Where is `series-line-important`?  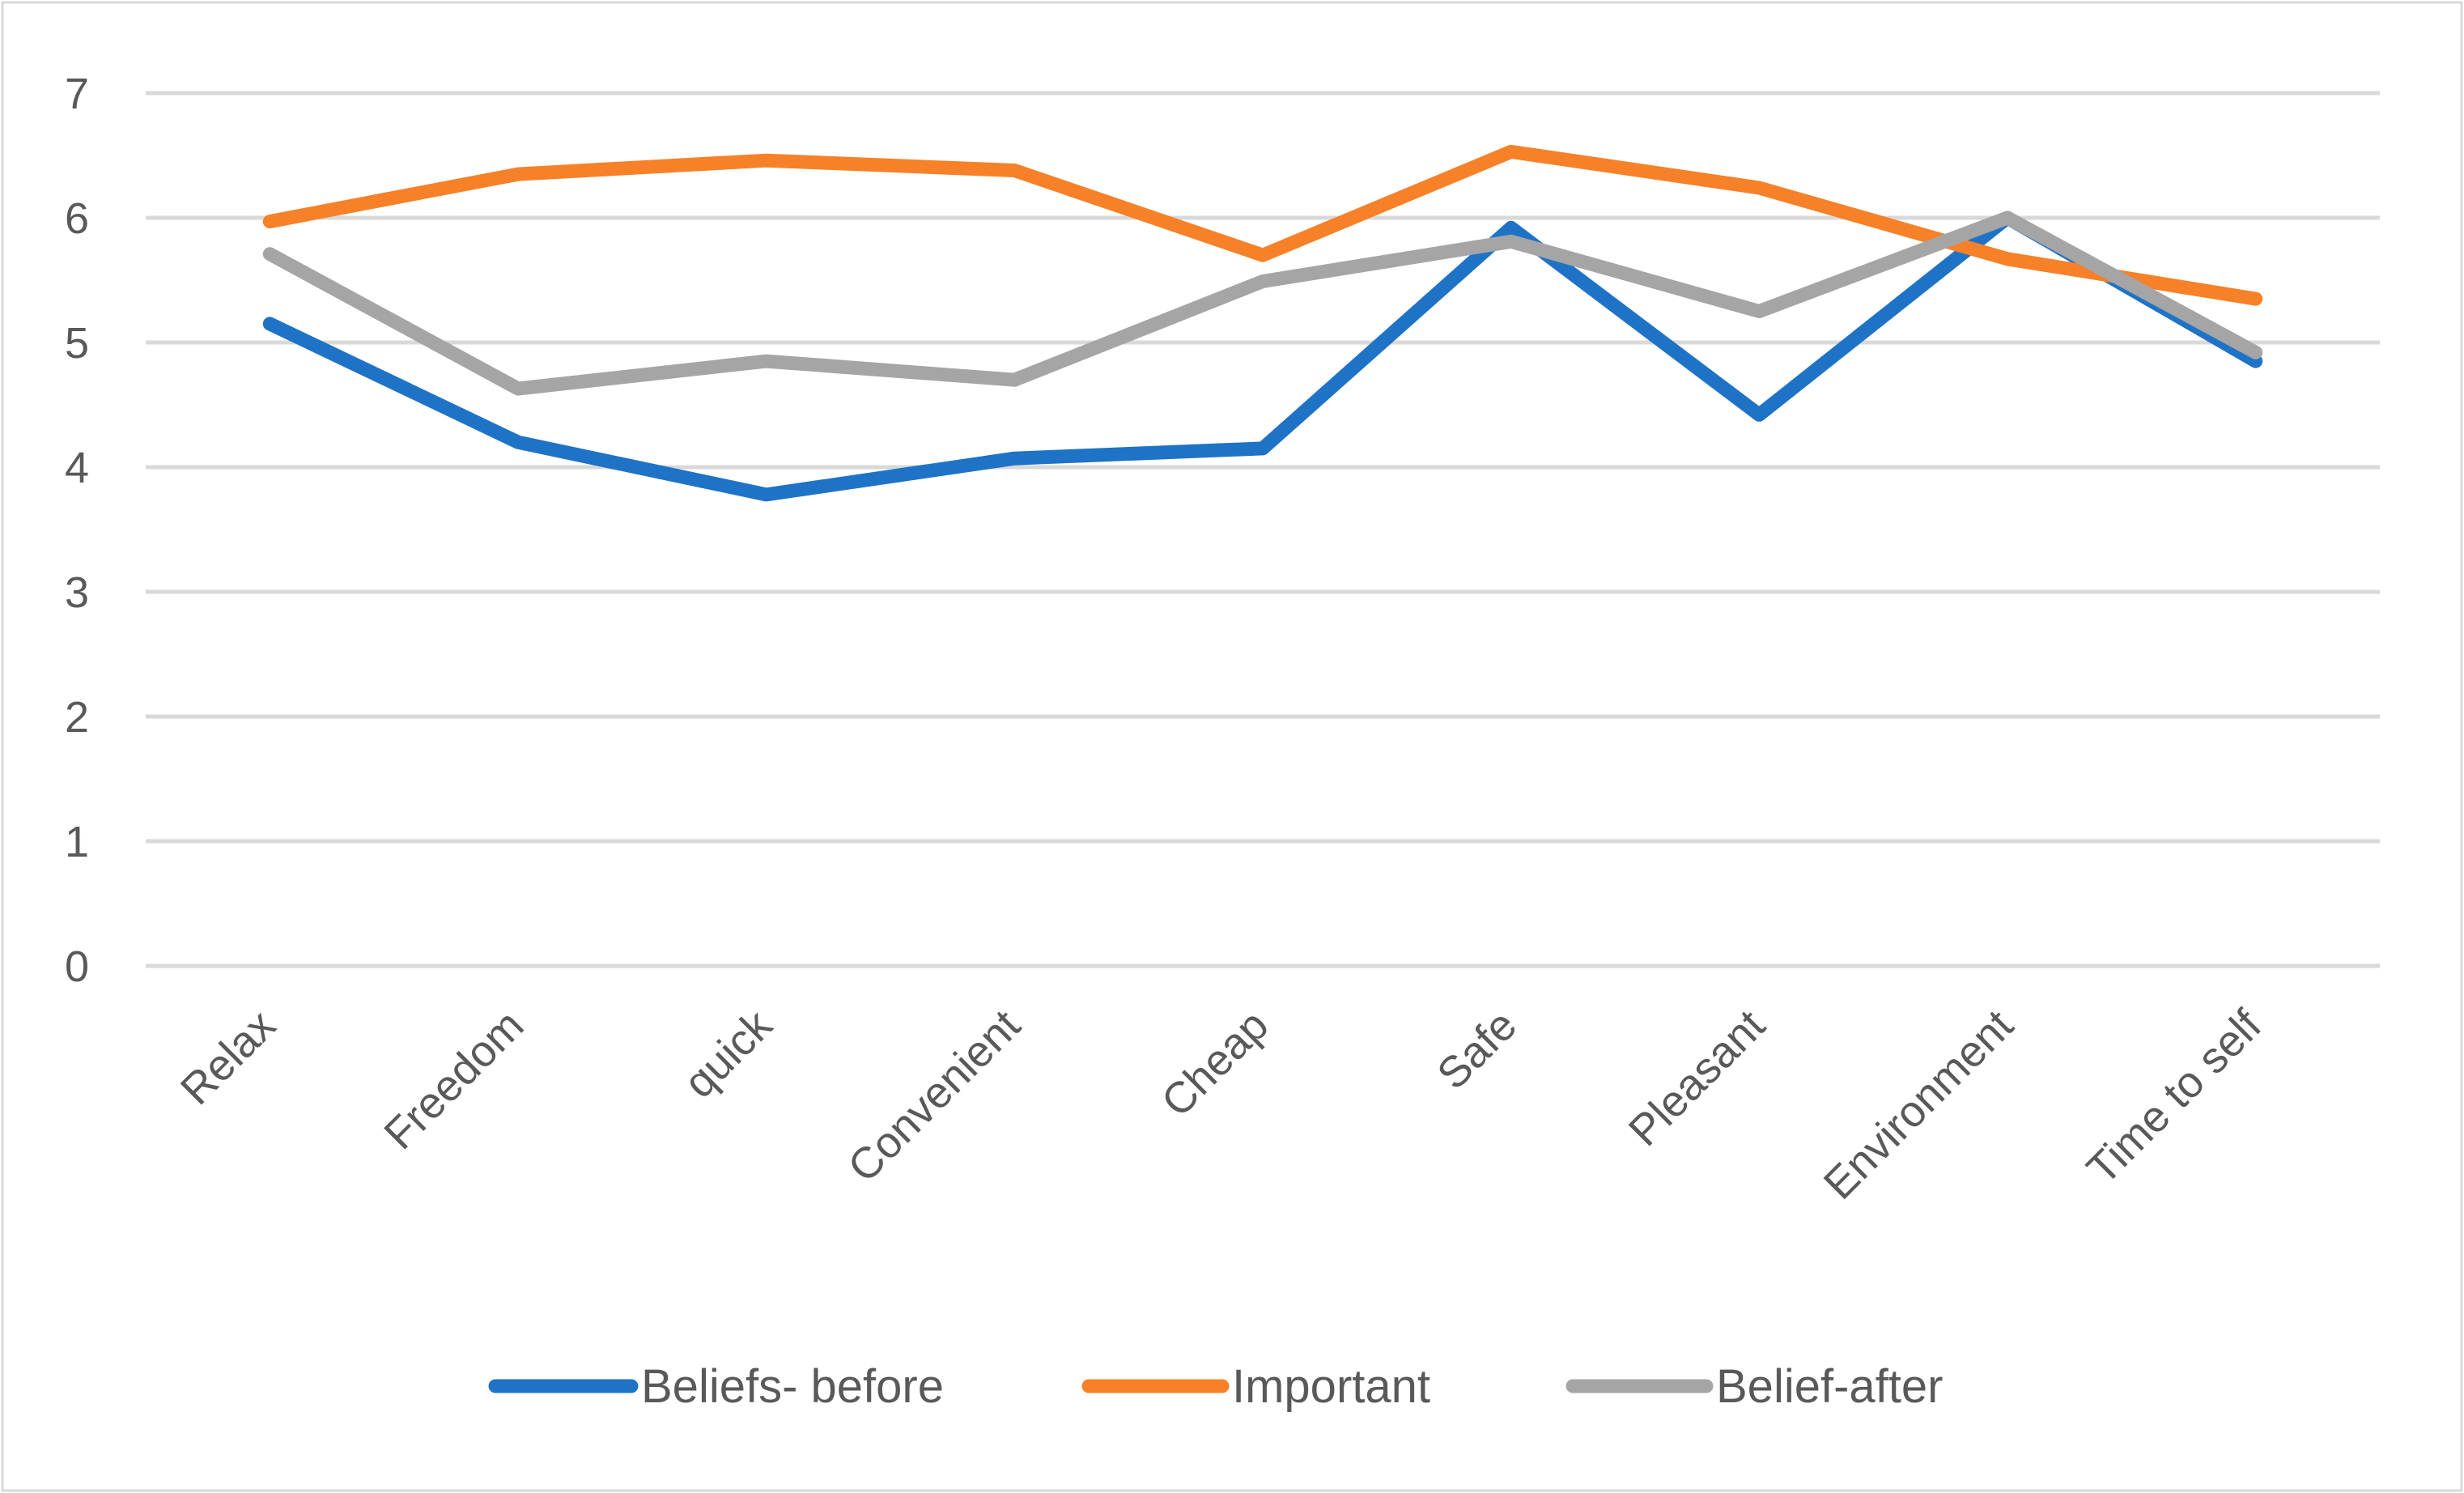
series-line-important is located at coordinates (1262, 225).